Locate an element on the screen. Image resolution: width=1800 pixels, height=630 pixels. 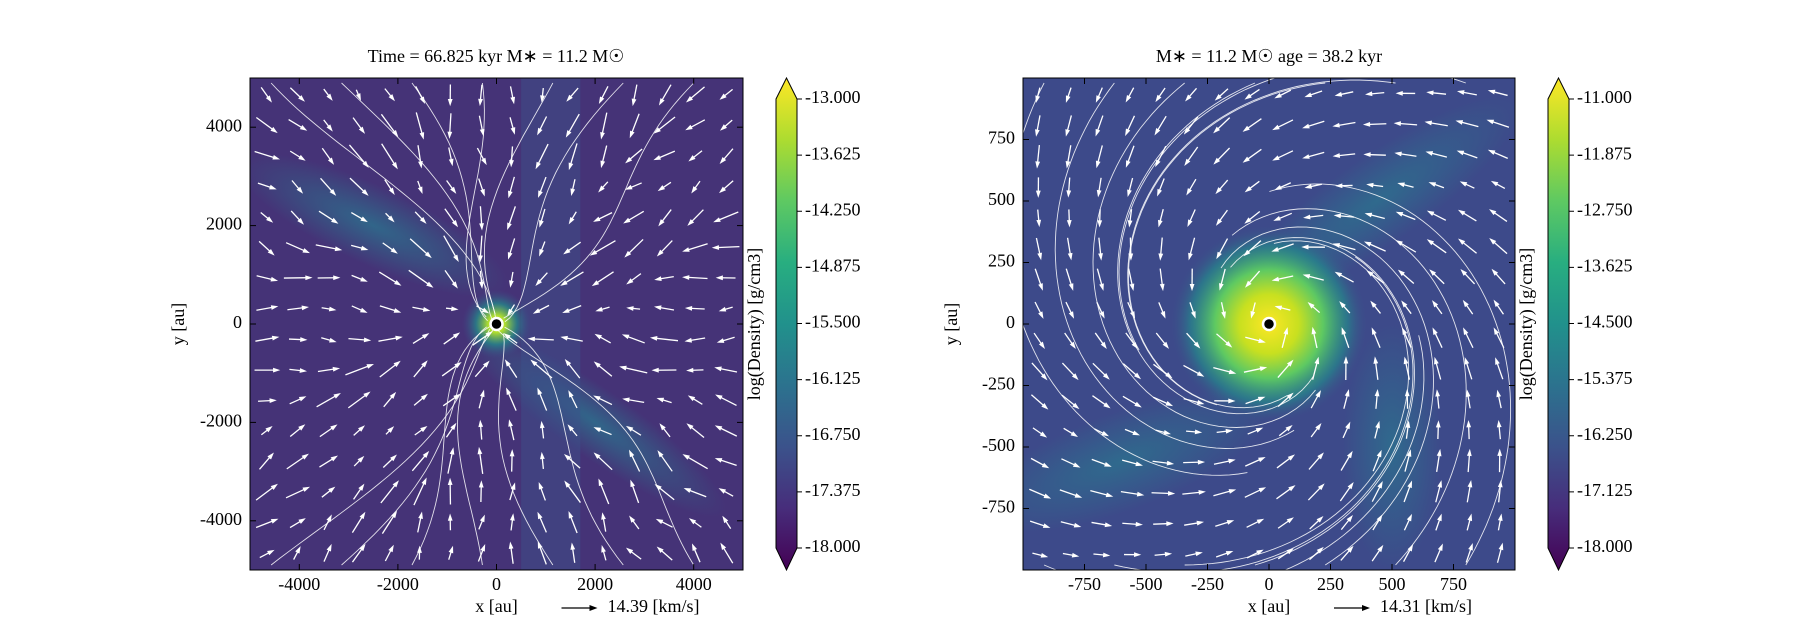
colorbar-tick-label: -14.250 is located at coordinates (833, 209).